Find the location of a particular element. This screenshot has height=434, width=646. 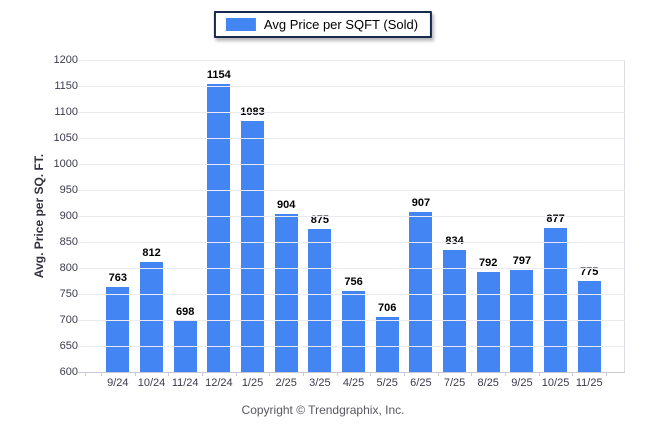

x-tick-label: 4/25 is located at coordinates (353, 383).